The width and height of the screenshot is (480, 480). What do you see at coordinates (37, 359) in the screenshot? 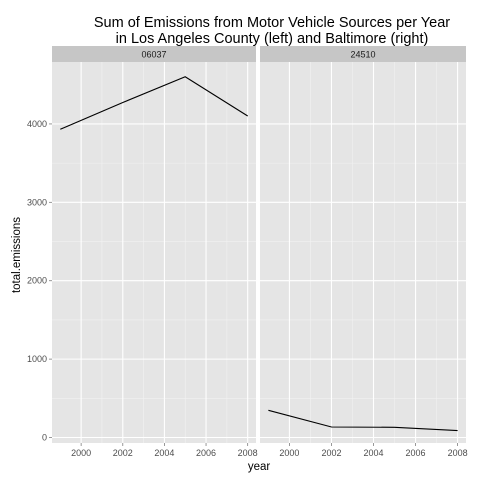
I see `y-tick-label: 1000` at bounding box center [37, 359].